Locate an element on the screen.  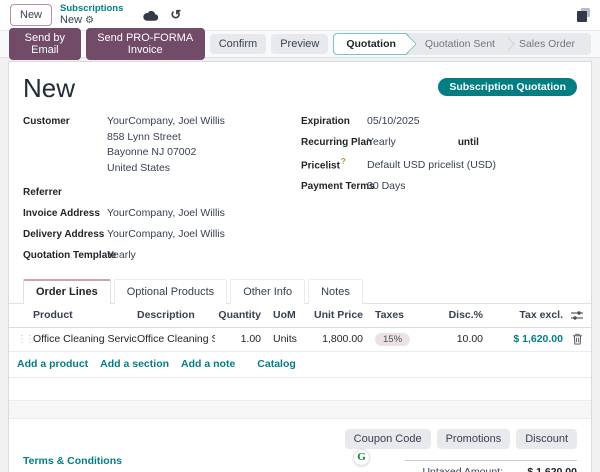
discard-undo-icon: ↺ is located at coordinates (176, 14).